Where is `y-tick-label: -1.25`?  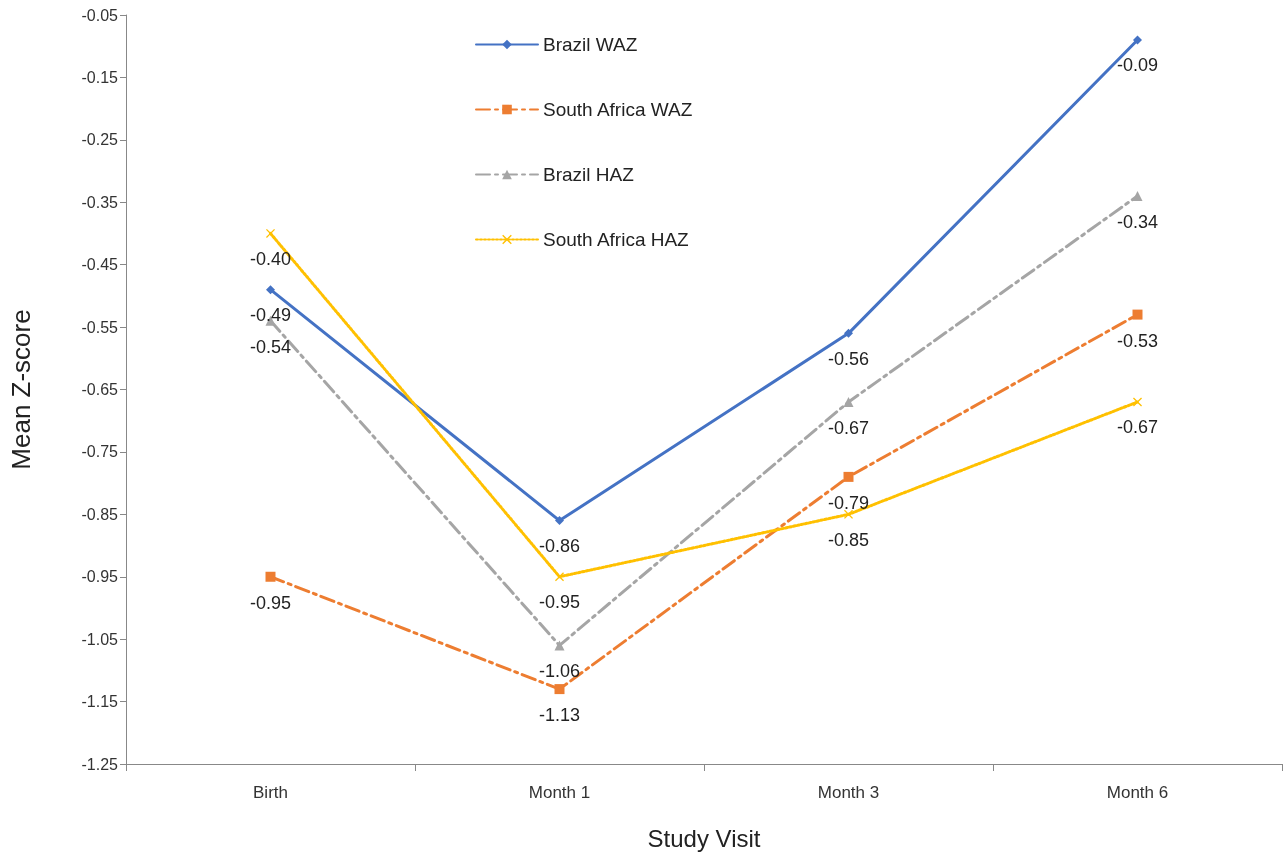
y-tick-label: -1.25 is located at coordinates (100, 764).